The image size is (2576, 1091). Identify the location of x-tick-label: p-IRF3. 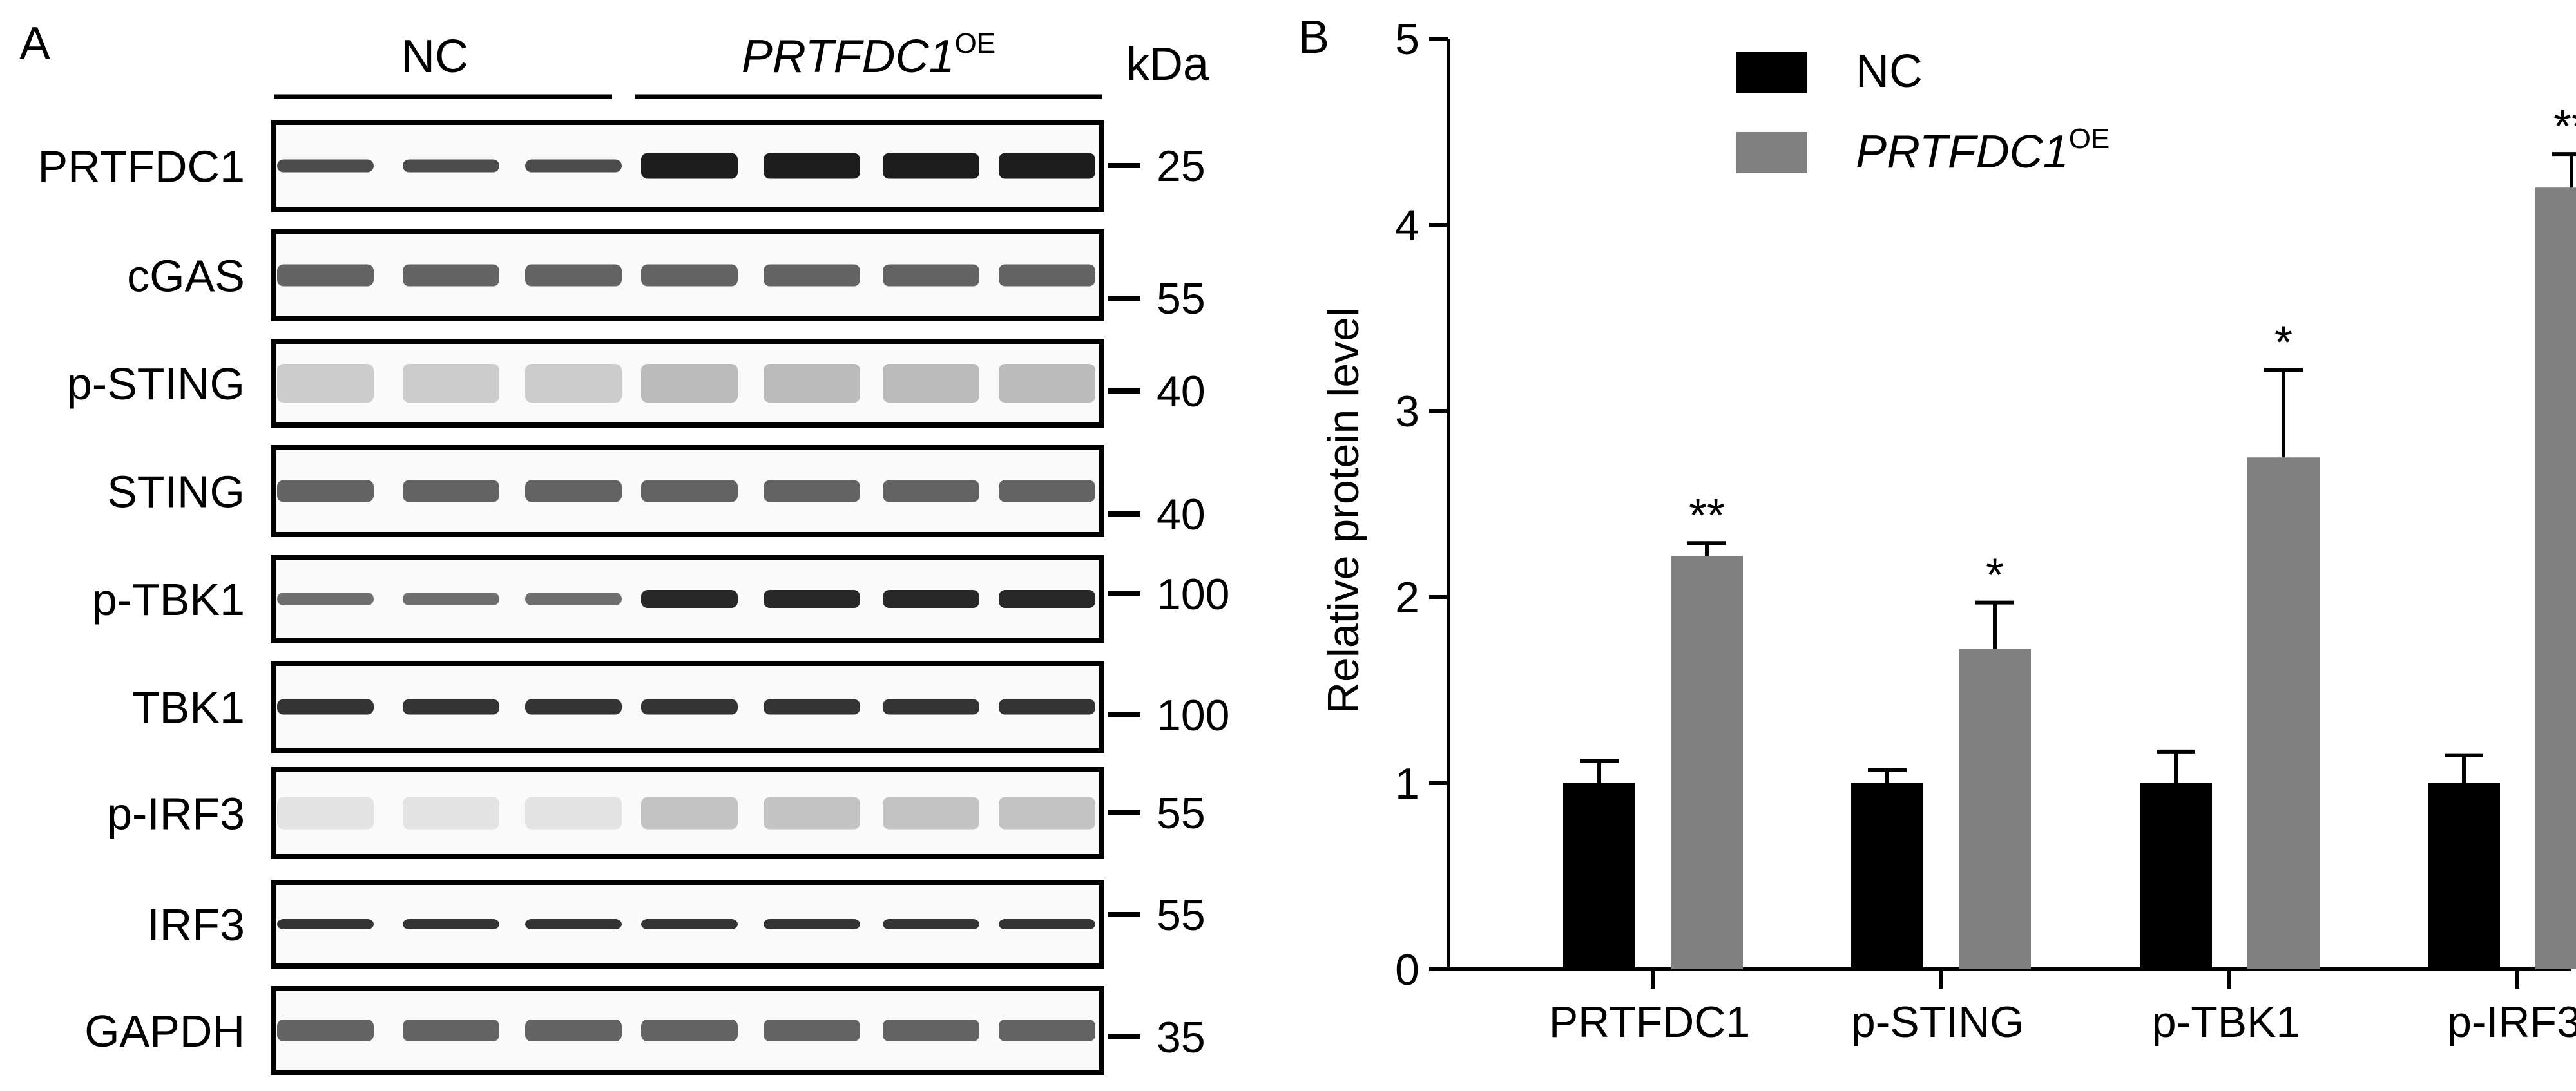
(2511, 1022).